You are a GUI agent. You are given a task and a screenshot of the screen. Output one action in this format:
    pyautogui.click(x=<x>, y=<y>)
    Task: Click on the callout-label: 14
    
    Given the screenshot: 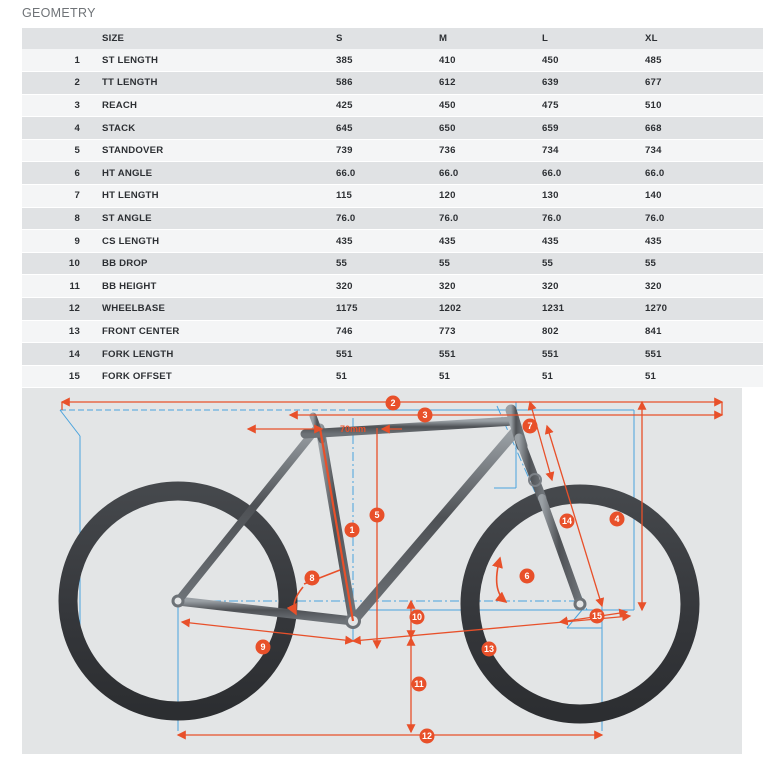 What is the action you would take?
    pyautogui.click(x=567, y=521)
    